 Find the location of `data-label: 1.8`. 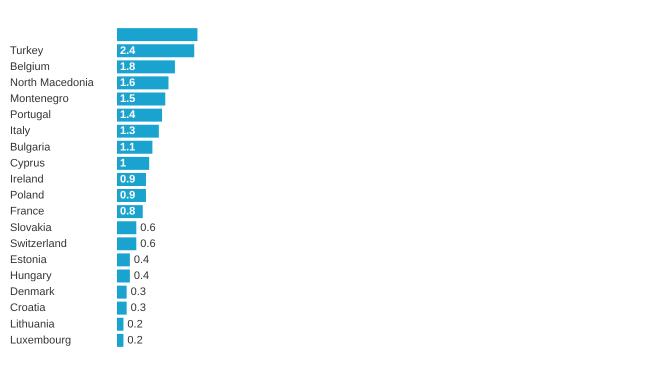

data-label: 1.8 is located at coordinates (128, 66).